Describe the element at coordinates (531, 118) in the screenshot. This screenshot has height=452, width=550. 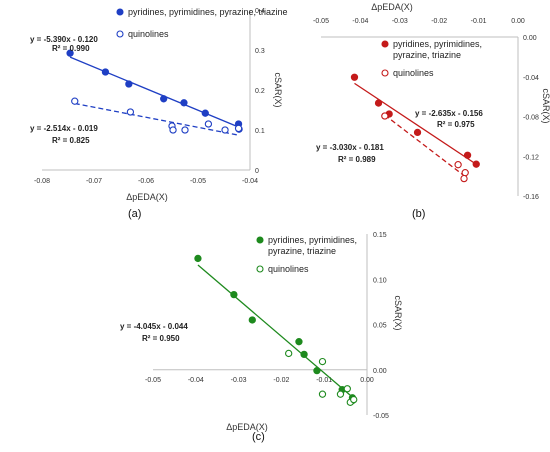
I see `y-tick-label: -0.08` at that location.